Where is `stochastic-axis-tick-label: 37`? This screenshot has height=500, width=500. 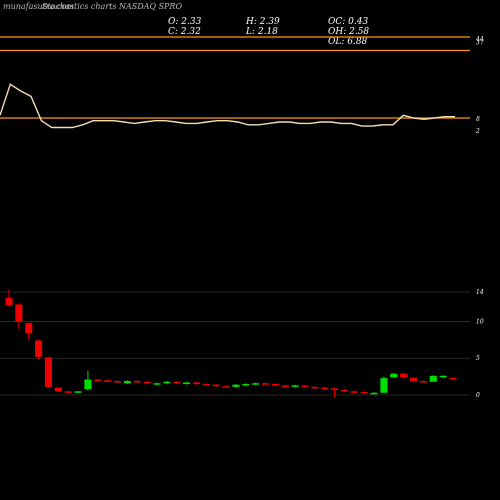
stochastic-axis-tick-label: 37 is located at coordinates (480, 43).